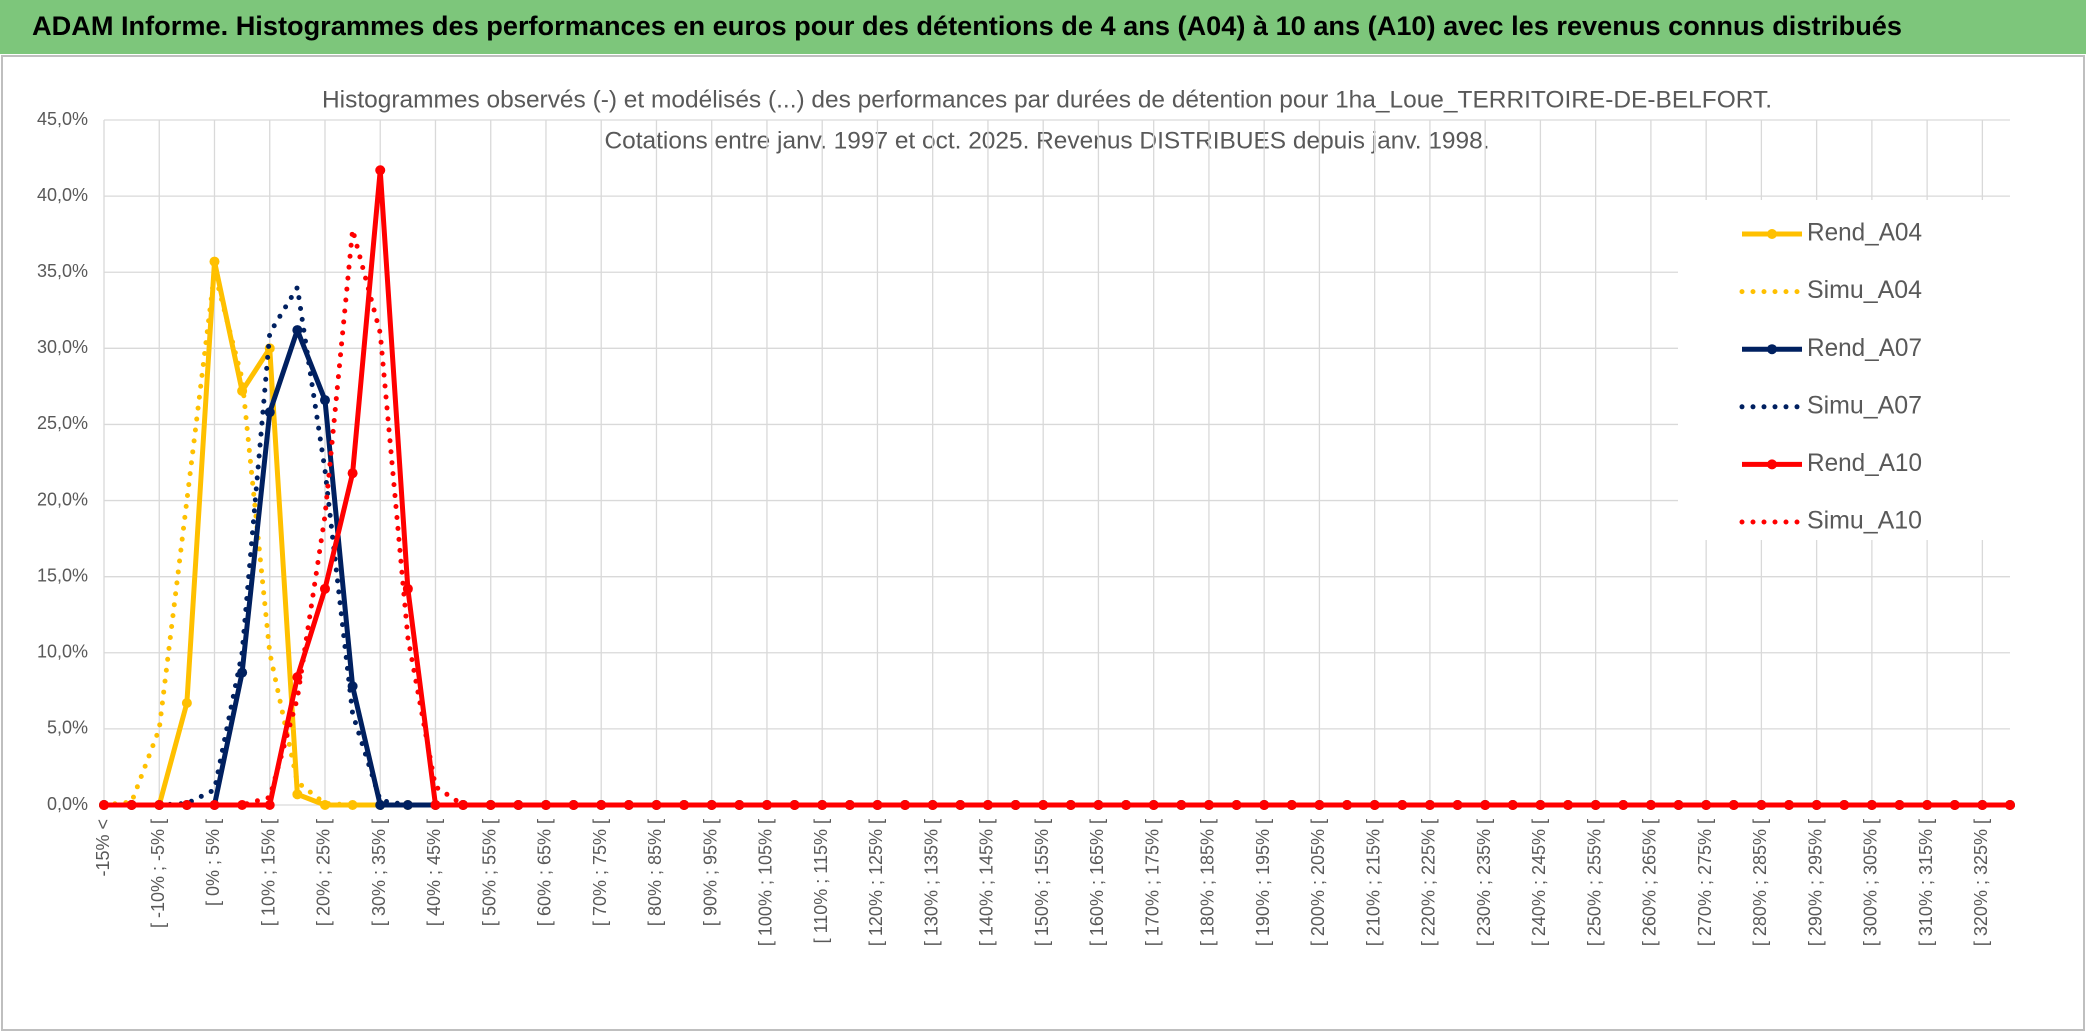  What do you see at coordinates (766, 882) in the screenshot?
I see `x-tick-label: [ 100% ; 105% [` at bounding box center [766, 882].